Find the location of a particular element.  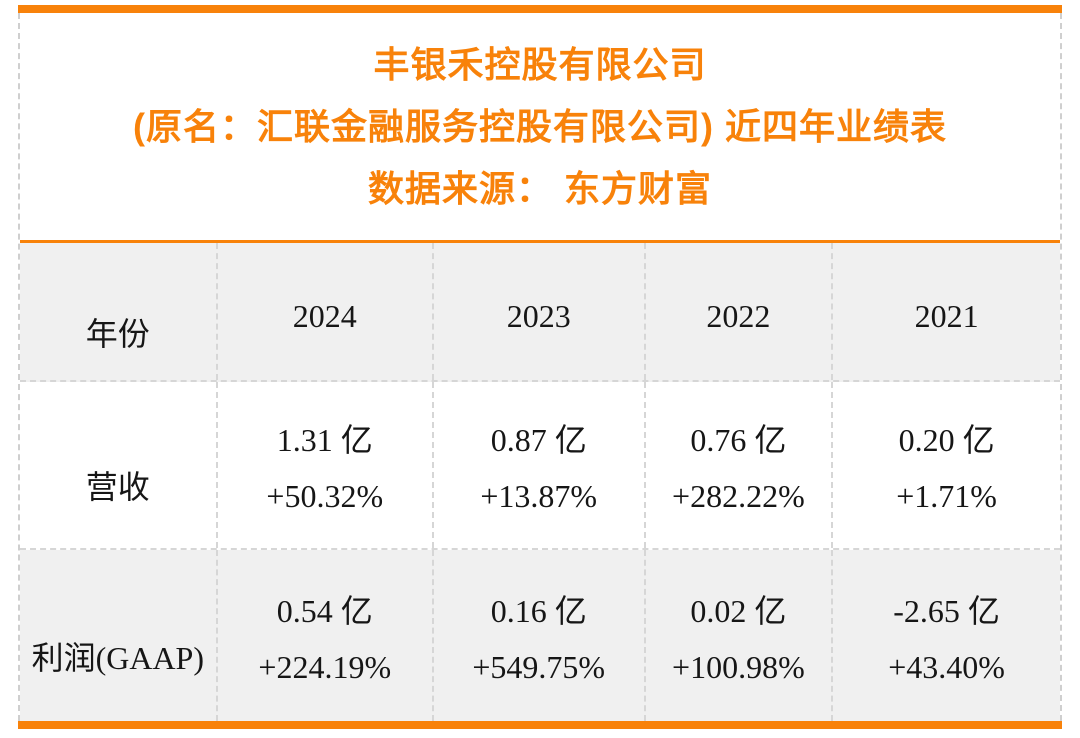

profit-cell-2024: 0.54 亿 +224.19% is located at coordinates (326, 635).